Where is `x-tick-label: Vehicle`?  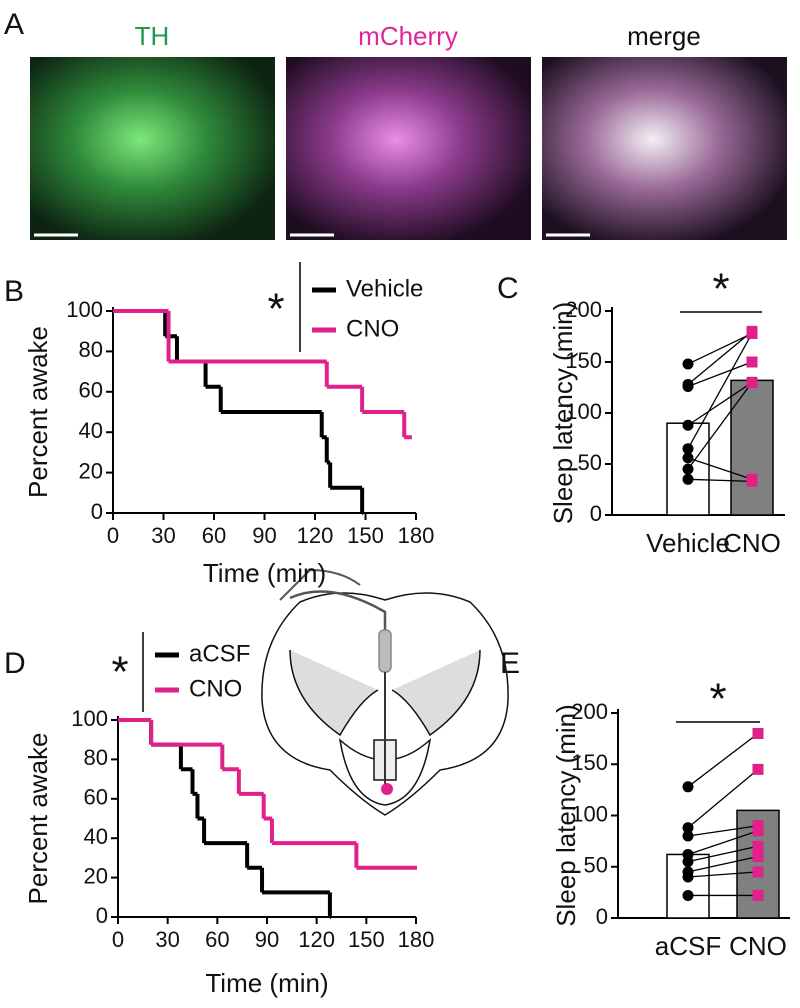 x-tick-label: Vehicle is located at coordinates (688, 543).